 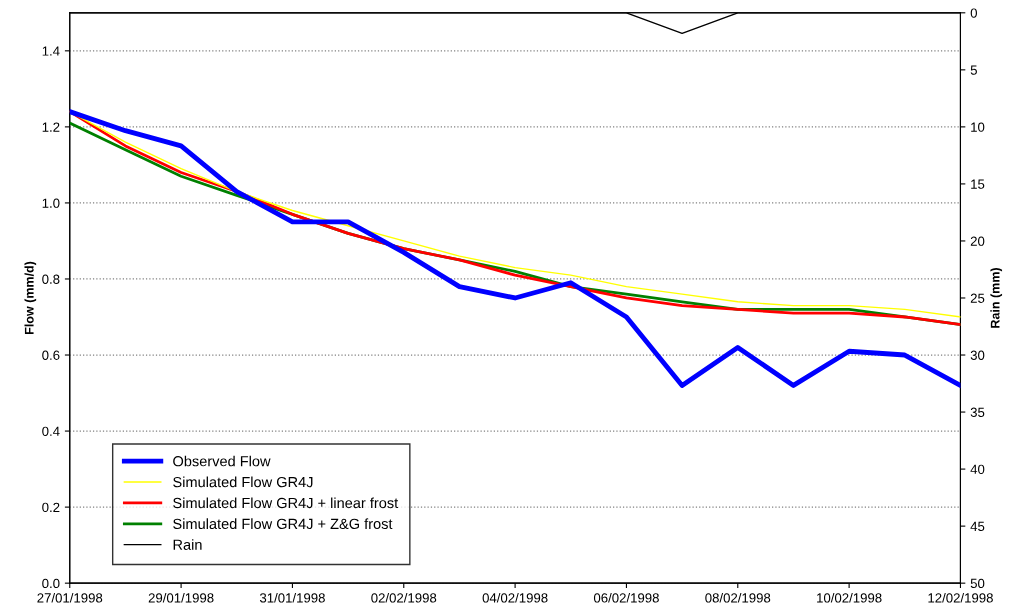 I want to click on y2-axis-title: Rain (mm), so click(x=996, y=298).